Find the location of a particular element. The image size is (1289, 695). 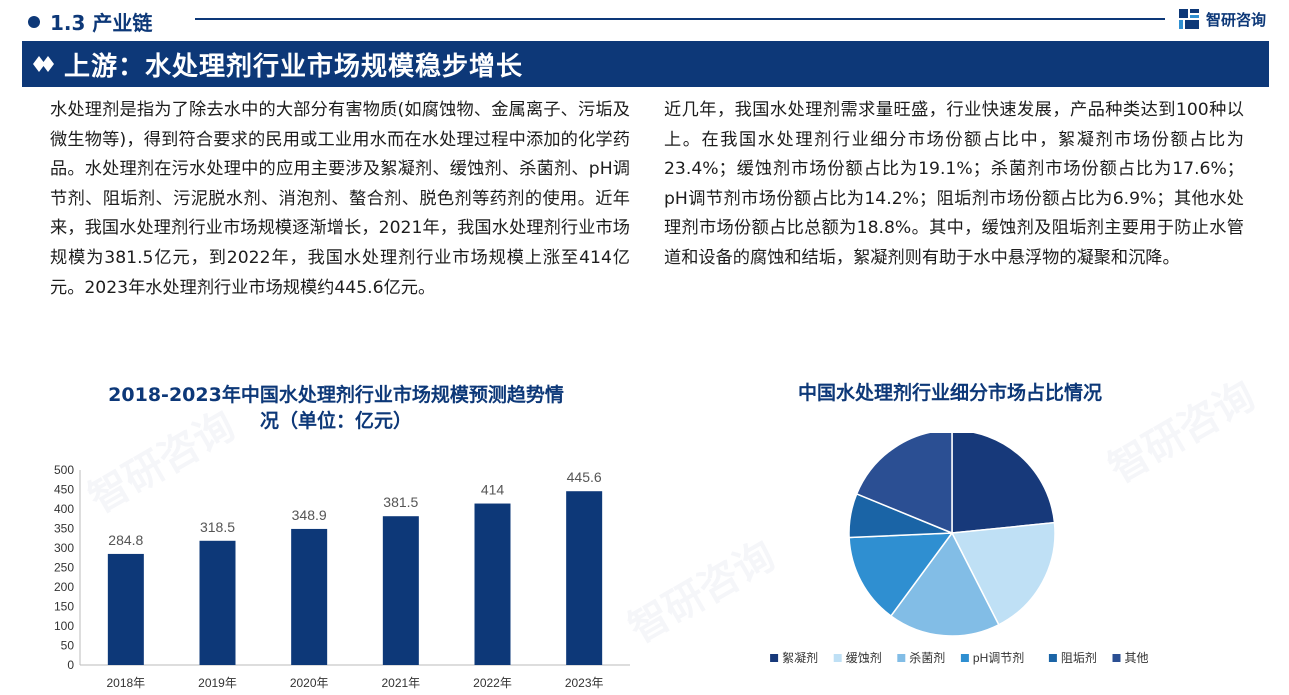

bar-value-label: 318.5 is located at coordinates (217, 527).